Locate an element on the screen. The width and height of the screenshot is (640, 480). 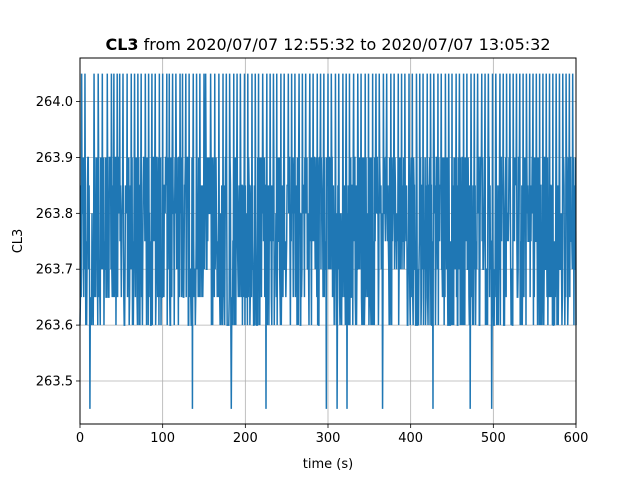
y-tick-label: 263.9 is located at coordinates (54, 158).